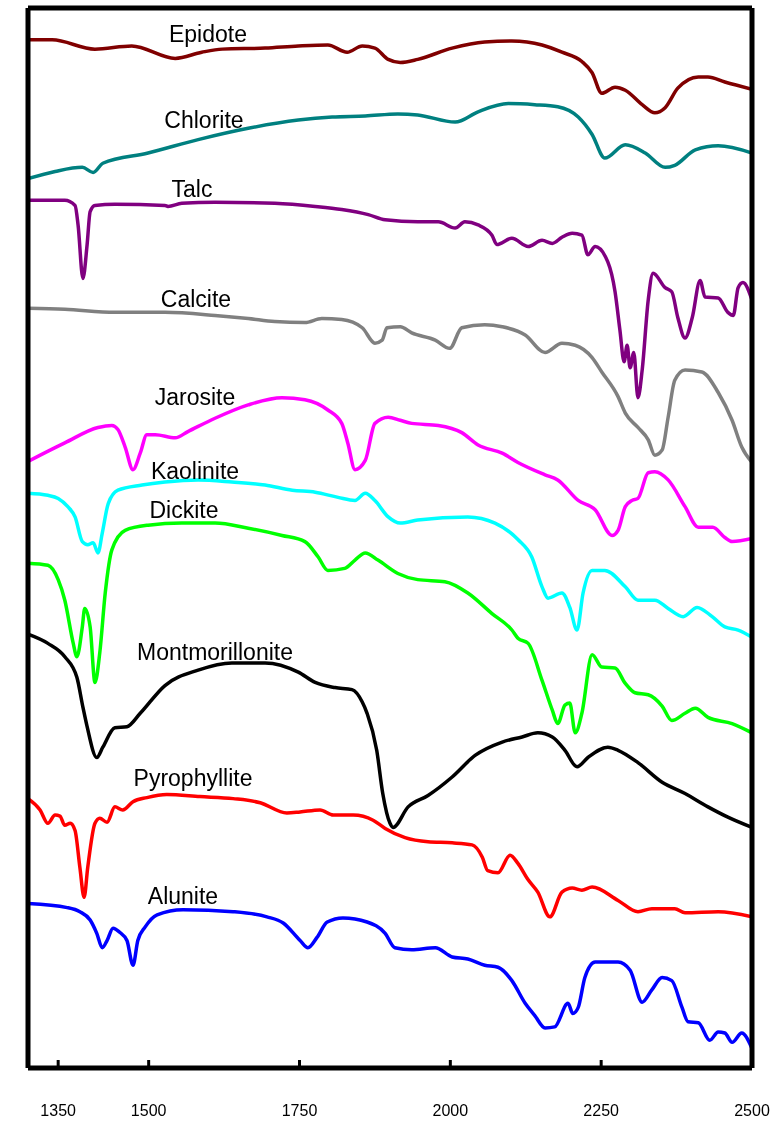  Describe the element at coordinates (58, 1110) in the screenshot. I see `x-tick-label: 1350` at that location.